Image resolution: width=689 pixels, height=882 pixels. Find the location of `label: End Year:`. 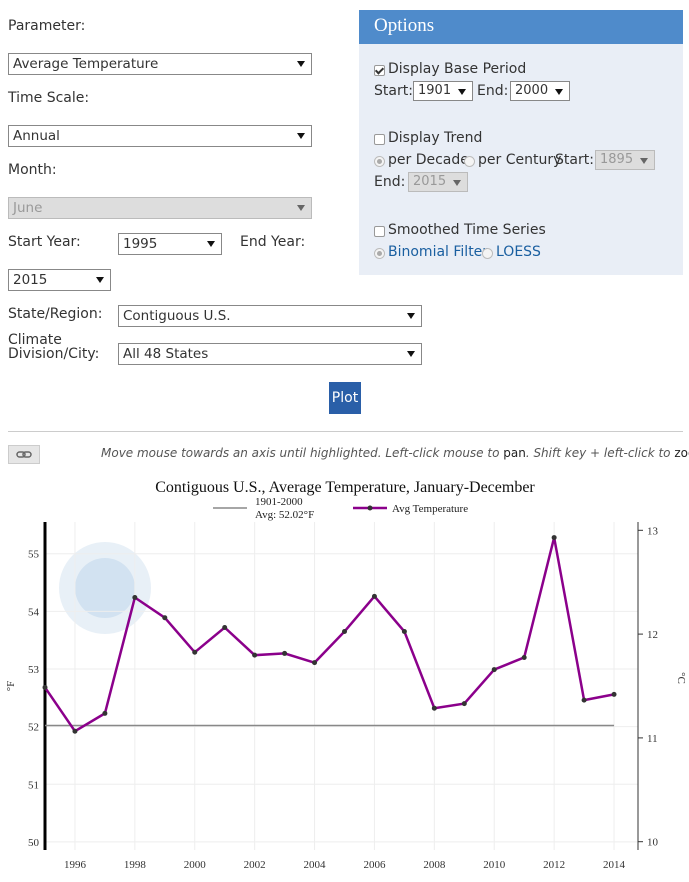

label: End Year: is located at coordinates (273, 242).